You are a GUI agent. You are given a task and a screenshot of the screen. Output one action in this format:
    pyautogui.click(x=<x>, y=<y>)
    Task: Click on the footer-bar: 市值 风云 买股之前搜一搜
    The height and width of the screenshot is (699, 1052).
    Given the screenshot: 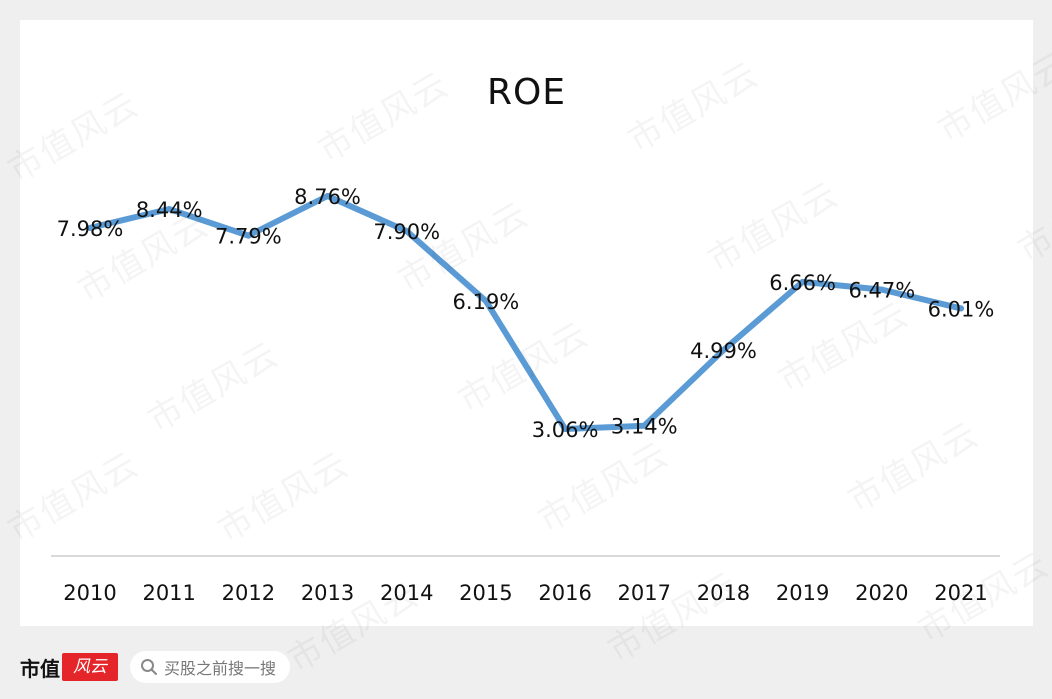 What is the action you would take?
    pyautogui.click(x=155, y=667)
    